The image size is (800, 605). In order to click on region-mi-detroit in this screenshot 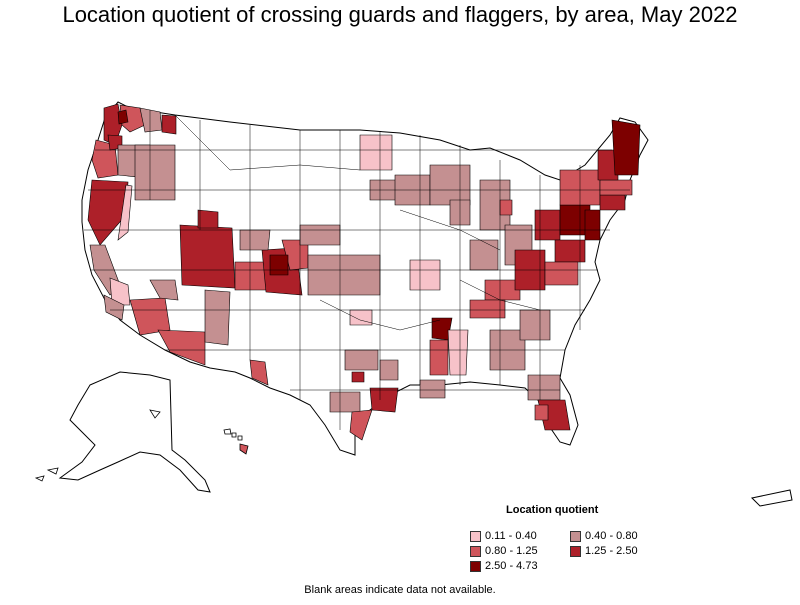, I will do `click(506, 207)`.